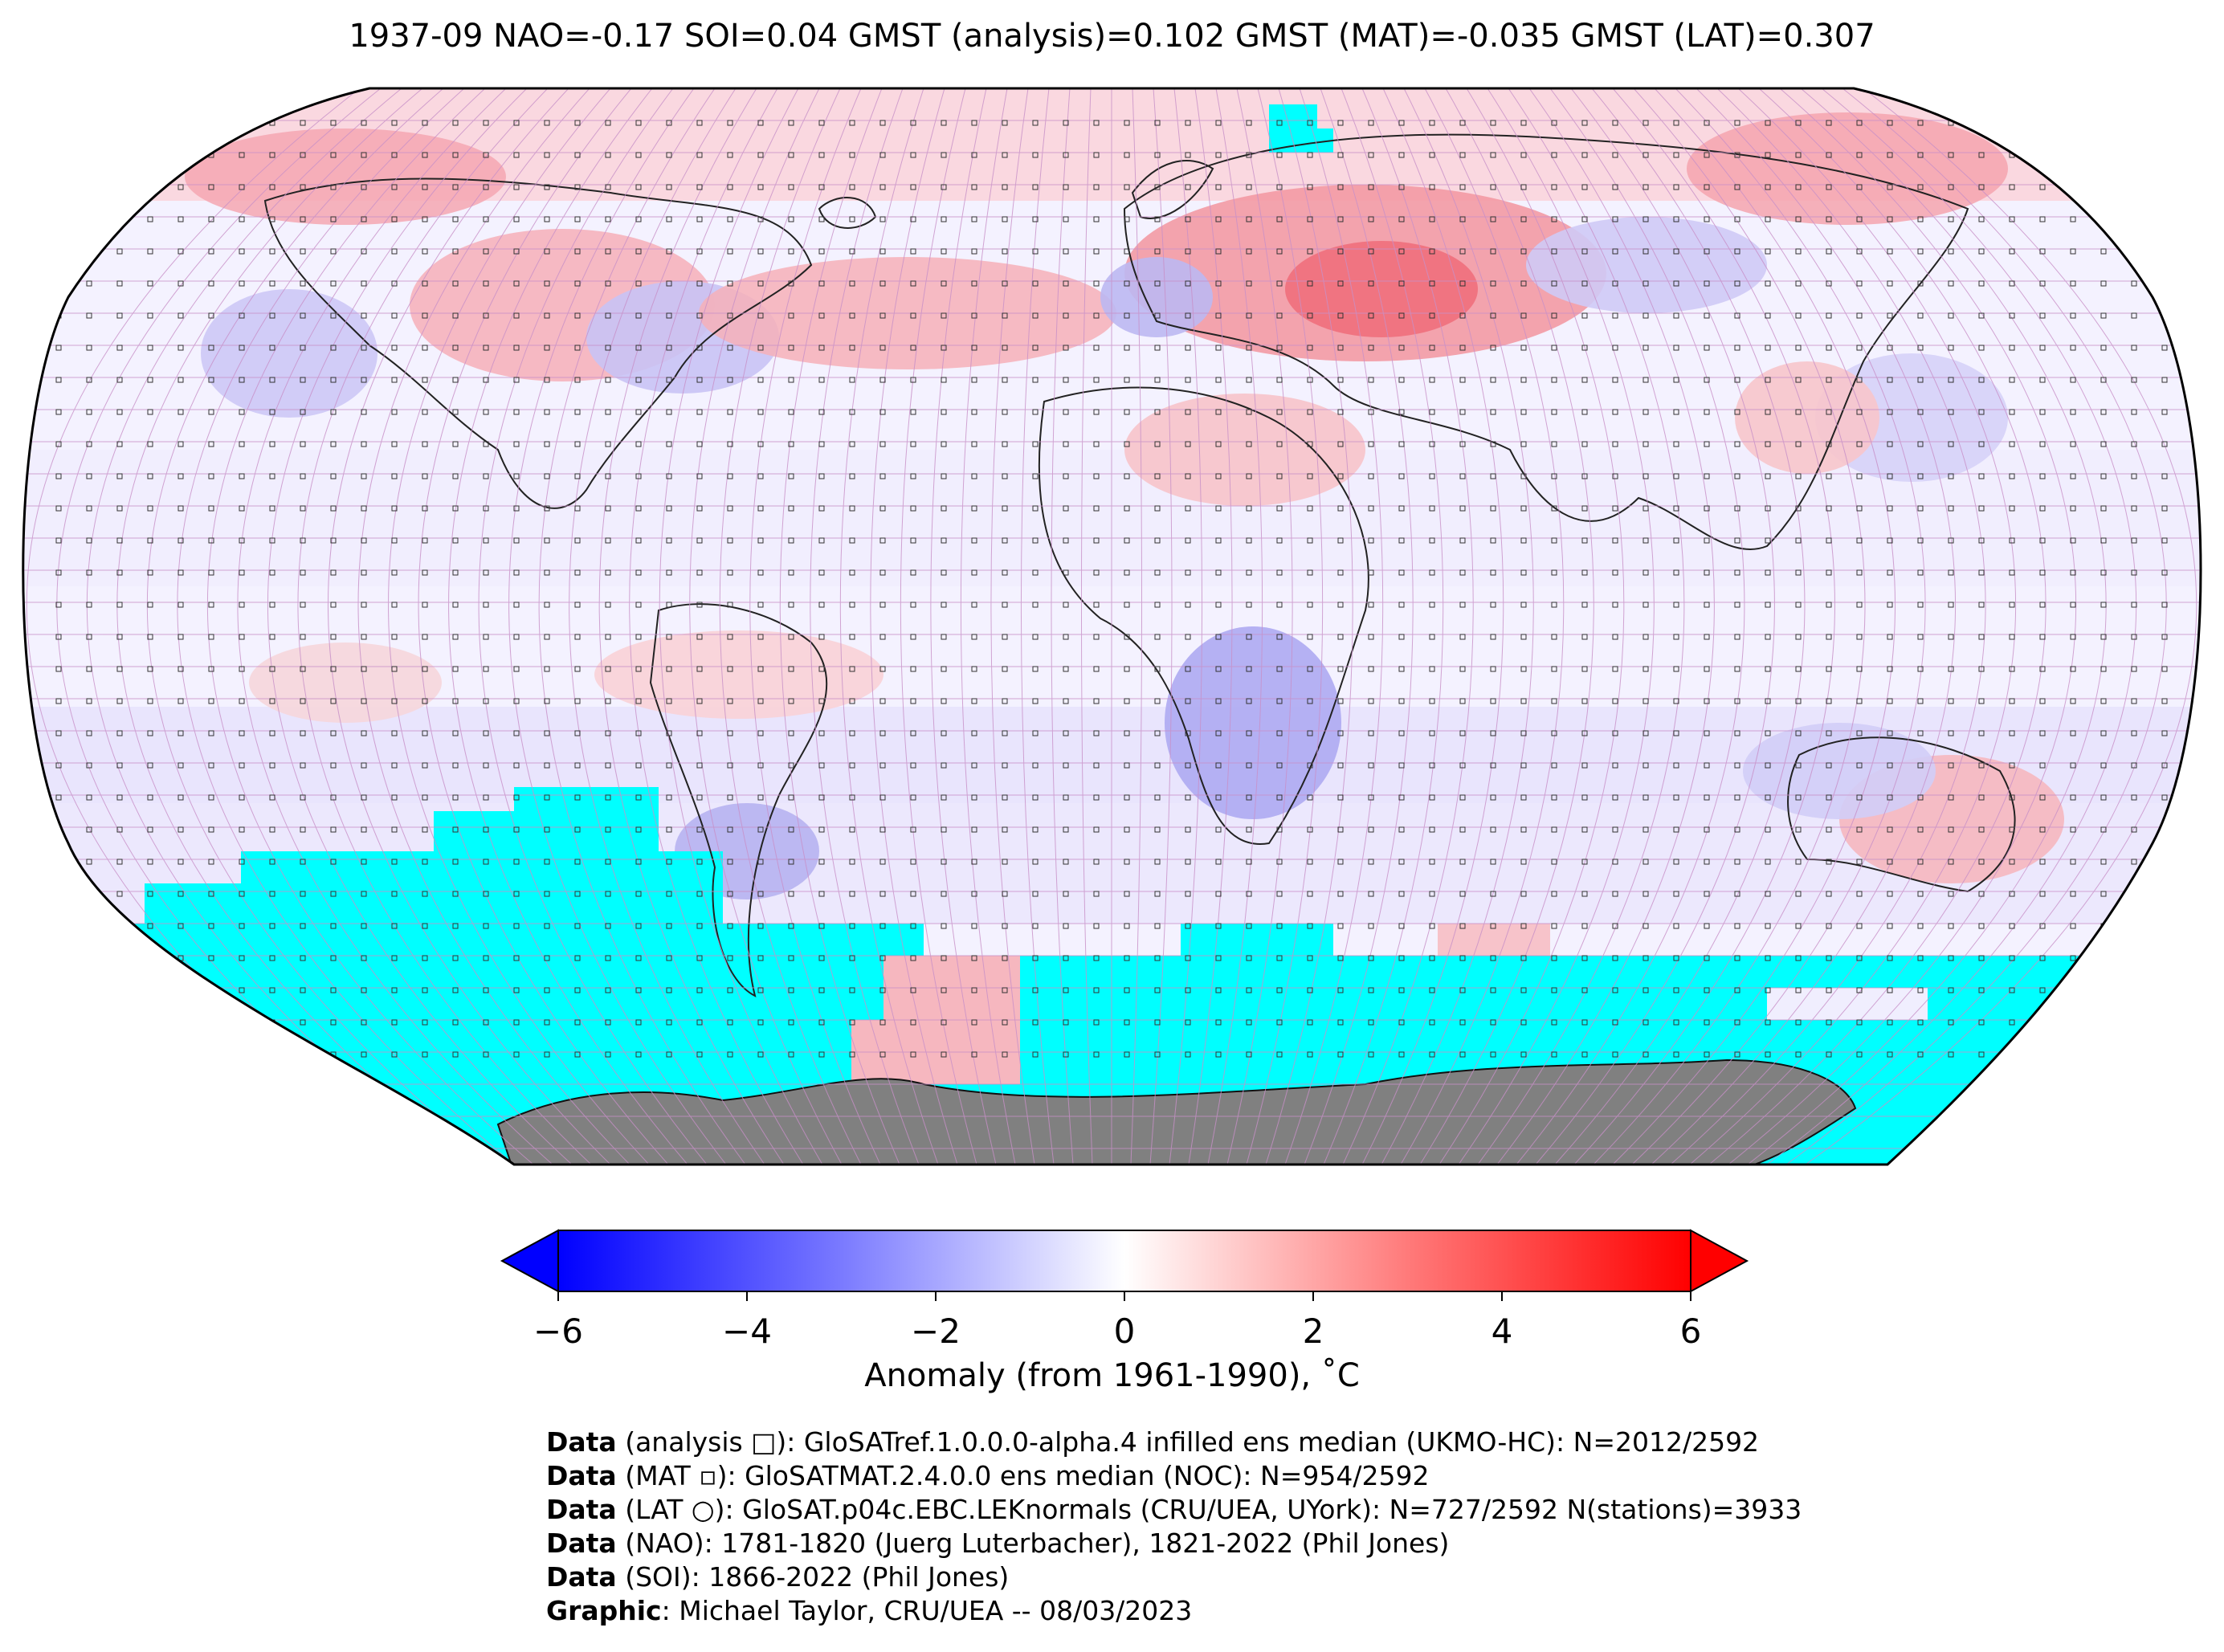 The image size is (2224, 1652). Describe the element at coordinates (529, 1261) in the screenshot. I see `colorbar-extend-low` at that location.